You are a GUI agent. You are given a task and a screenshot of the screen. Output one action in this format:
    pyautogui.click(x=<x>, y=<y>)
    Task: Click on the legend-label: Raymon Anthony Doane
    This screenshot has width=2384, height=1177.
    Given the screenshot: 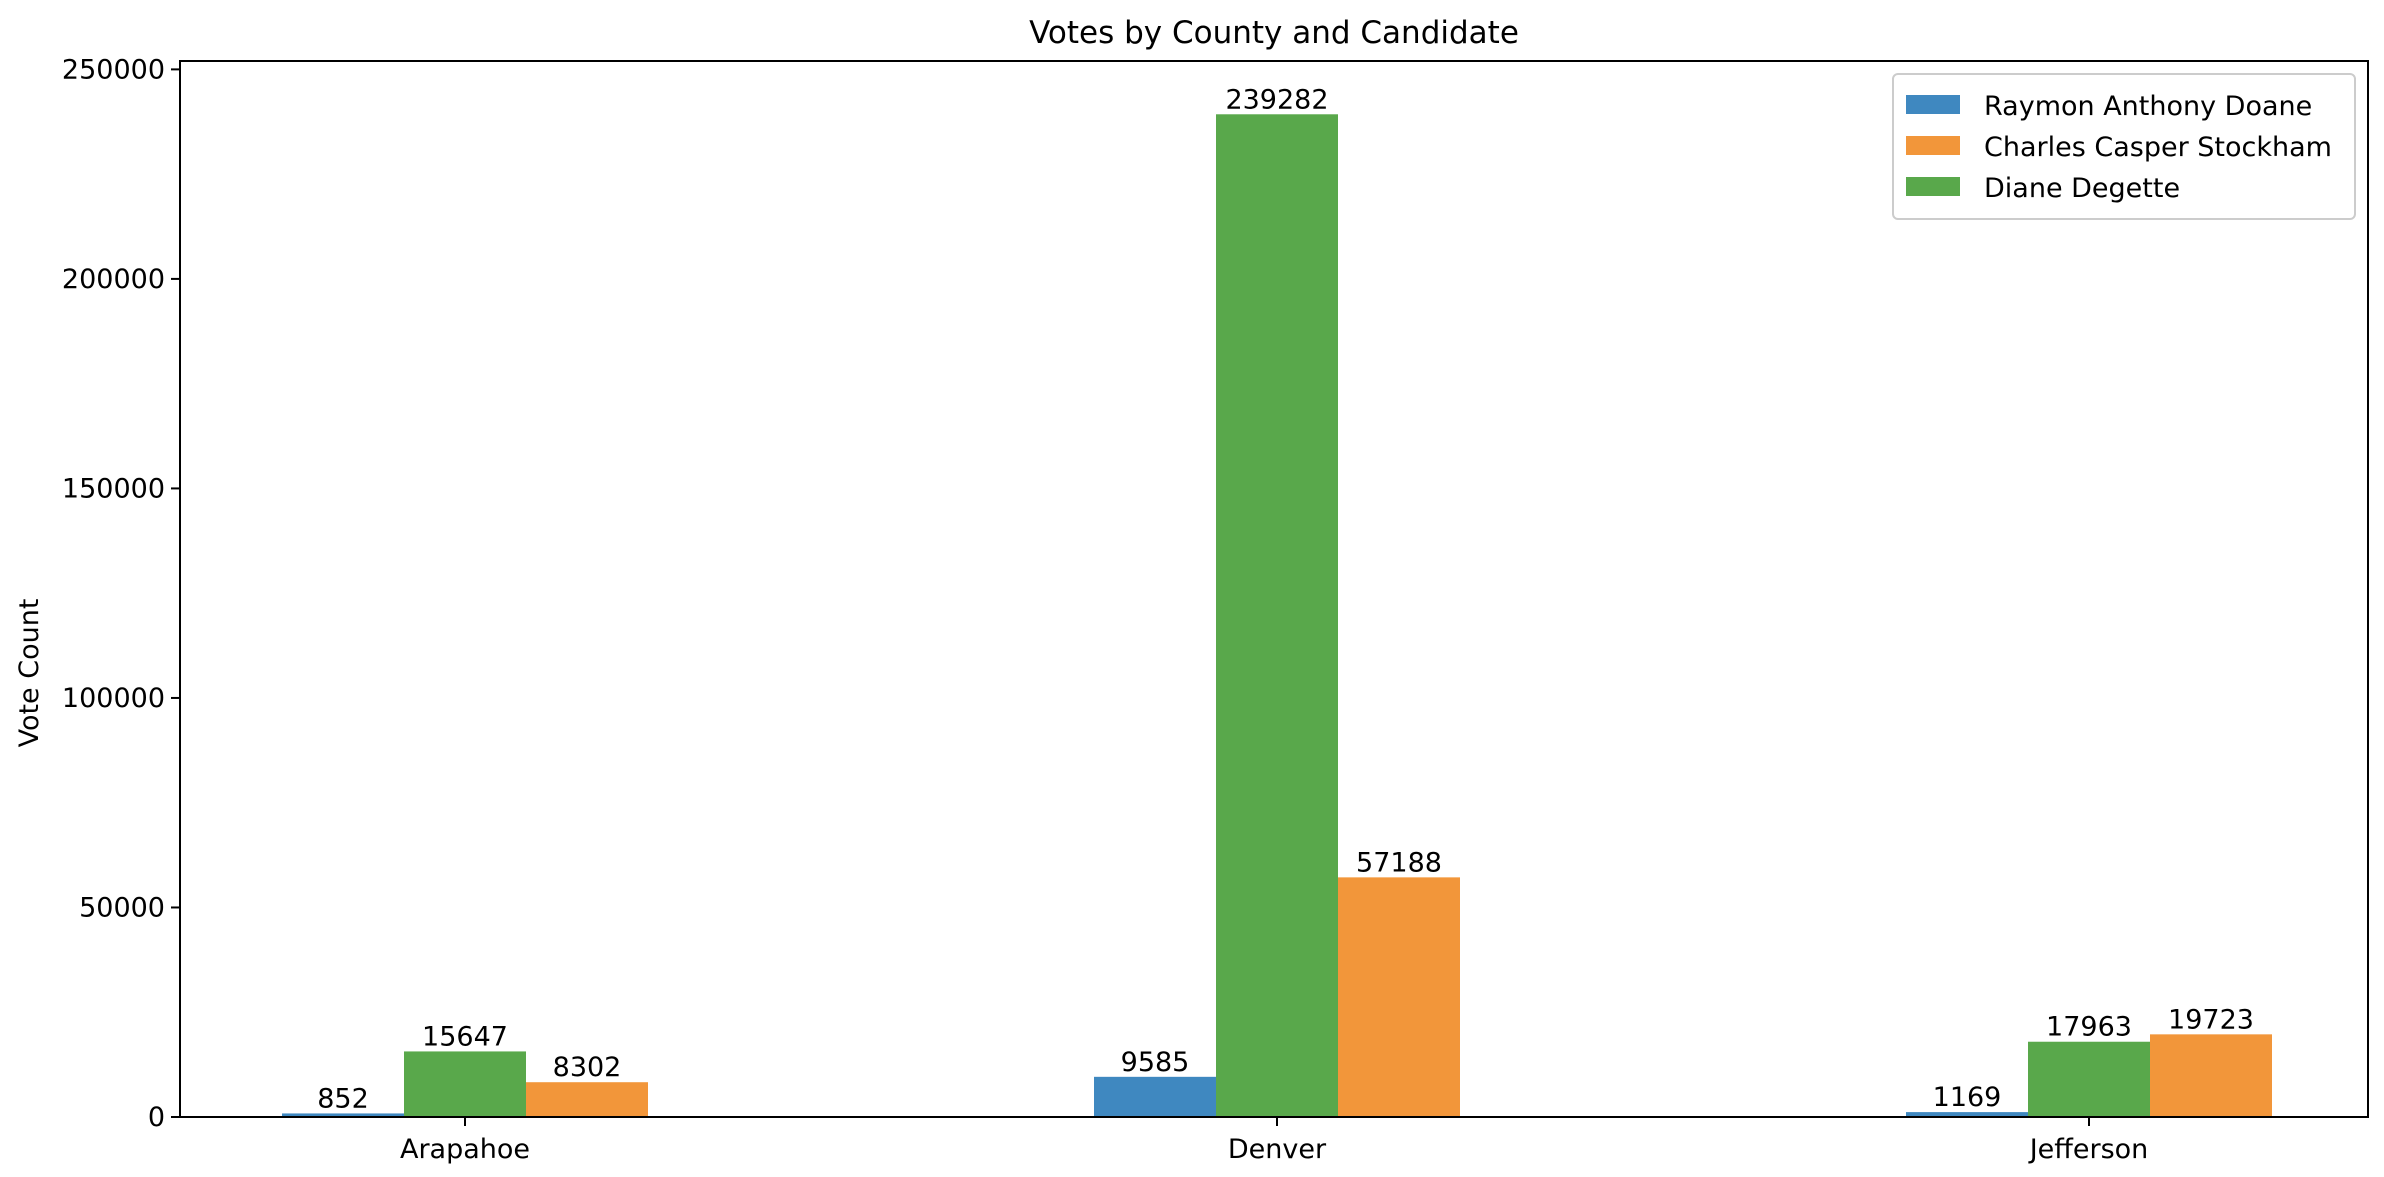 What is the action you would take?
    pyautogui.click(x=2148, y=106)
    